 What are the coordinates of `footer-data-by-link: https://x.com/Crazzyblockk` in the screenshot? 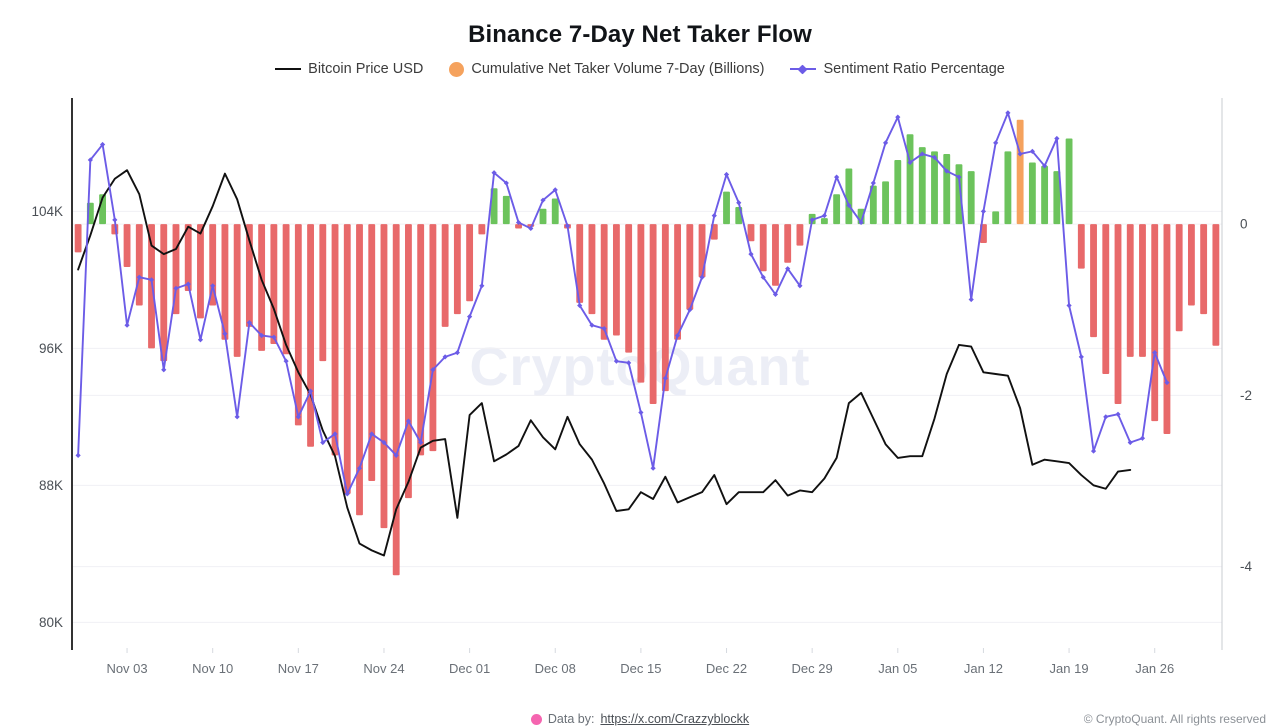 It's located at (675, 719).